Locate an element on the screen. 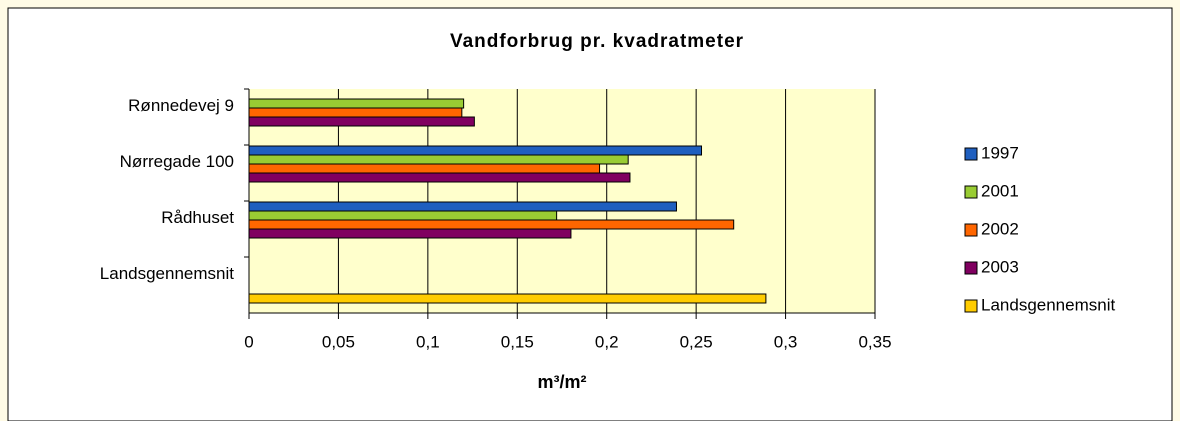 The width and height of the screenshot is (1180, 421). x-tick-label: 0,35 is located at coordinates (874, 341).